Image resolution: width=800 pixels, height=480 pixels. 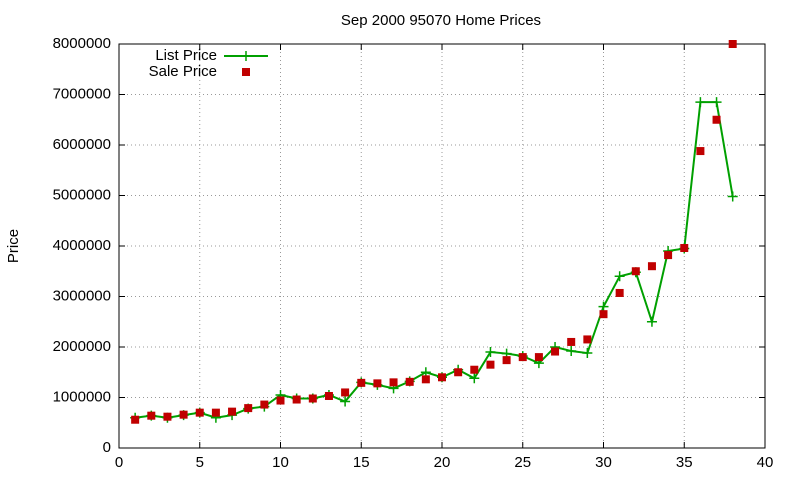 I want to click on chart-title: Sep 2000 95070 Home Prices, so click(x=441, y=20).